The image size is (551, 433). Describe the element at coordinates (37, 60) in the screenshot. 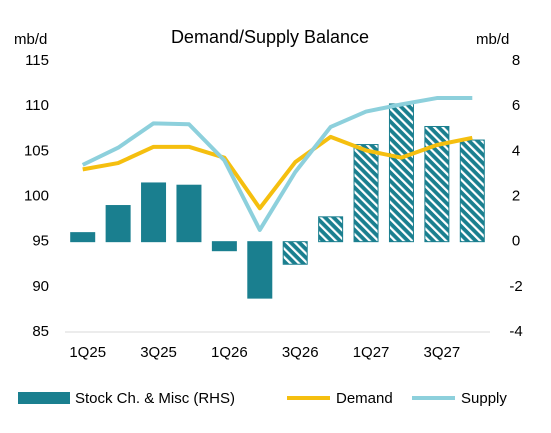

I see `y-tick-label: 115` at that location.